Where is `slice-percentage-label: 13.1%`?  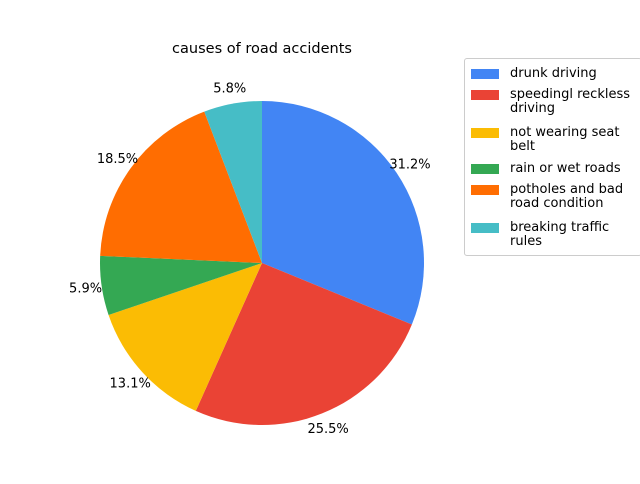 slice-percentage-label: 13.1% is located at coordinates (130, 383).